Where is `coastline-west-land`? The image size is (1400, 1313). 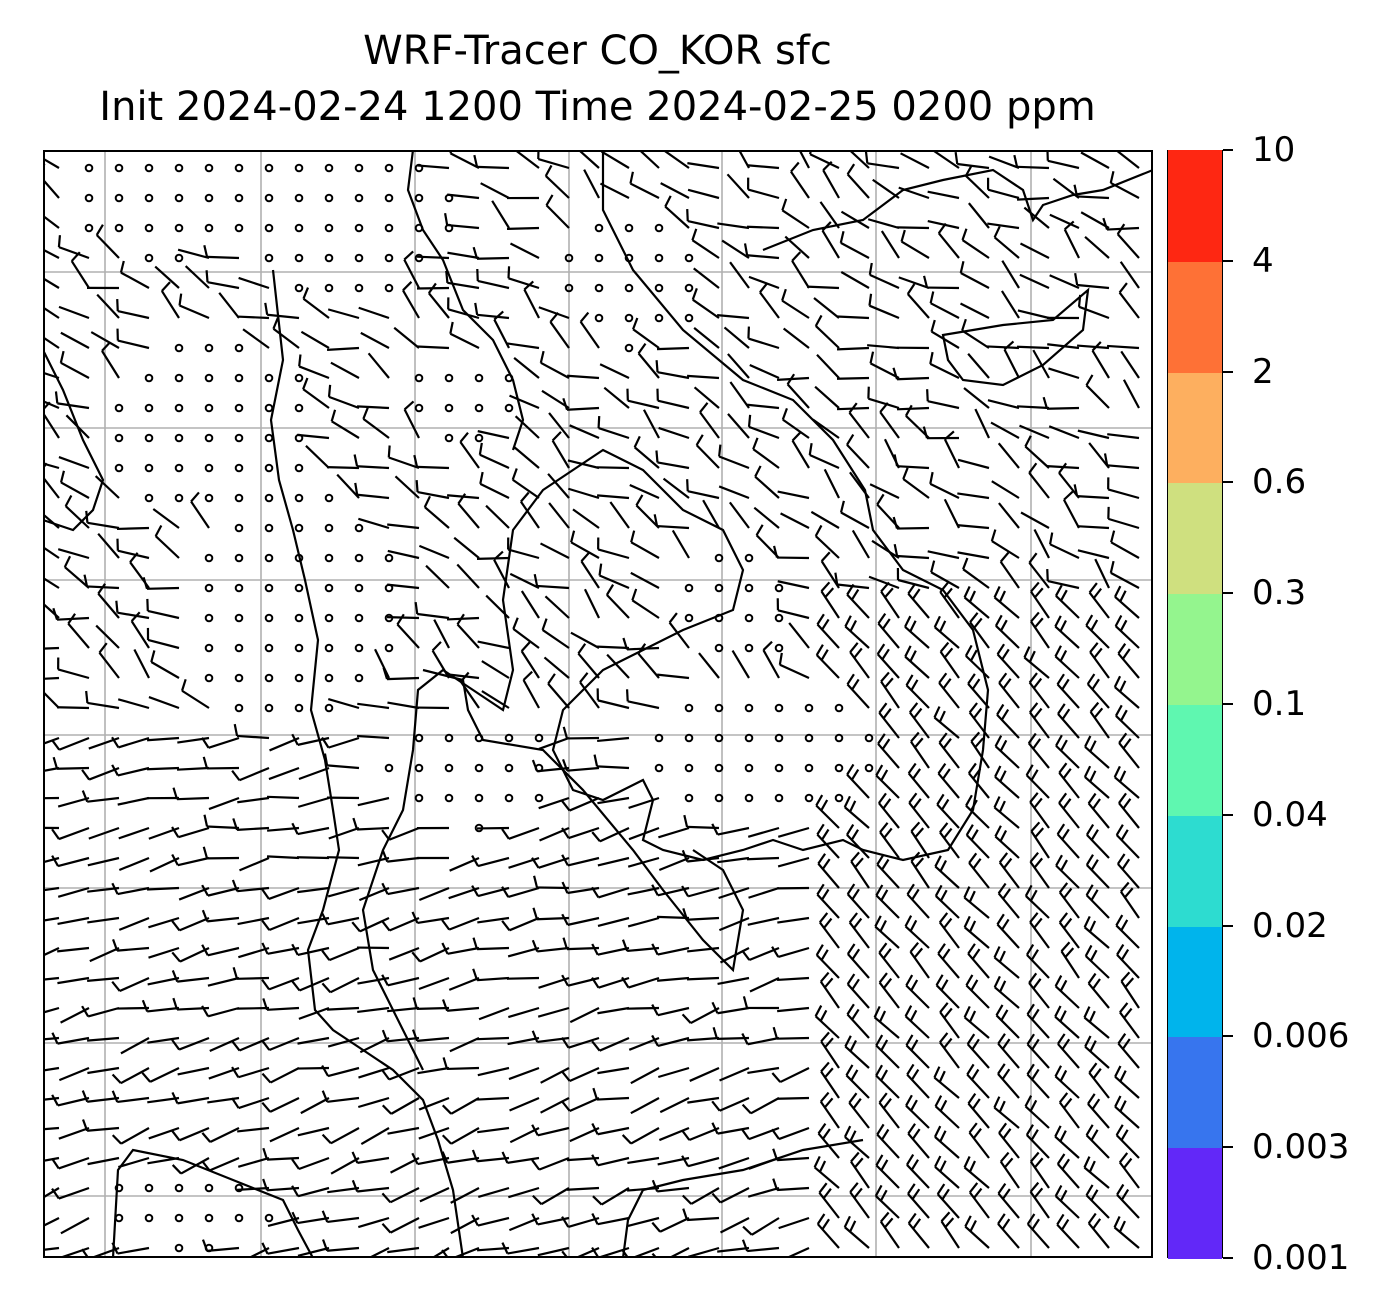 coastline-west-land is located at coordinates (74, 440).